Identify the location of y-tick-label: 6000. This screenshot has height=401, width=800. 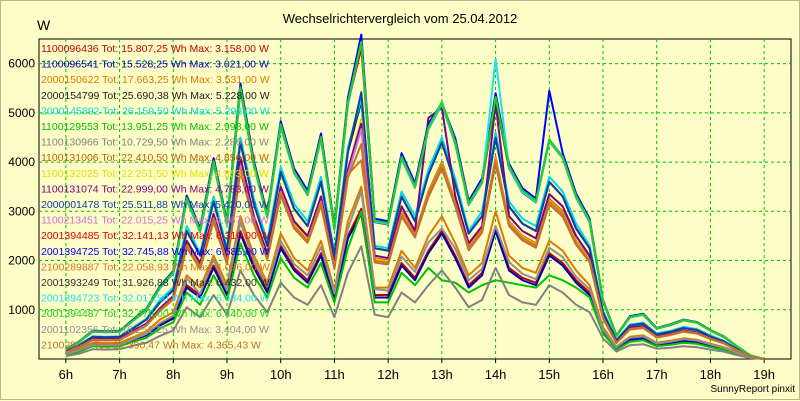
(21, 64).